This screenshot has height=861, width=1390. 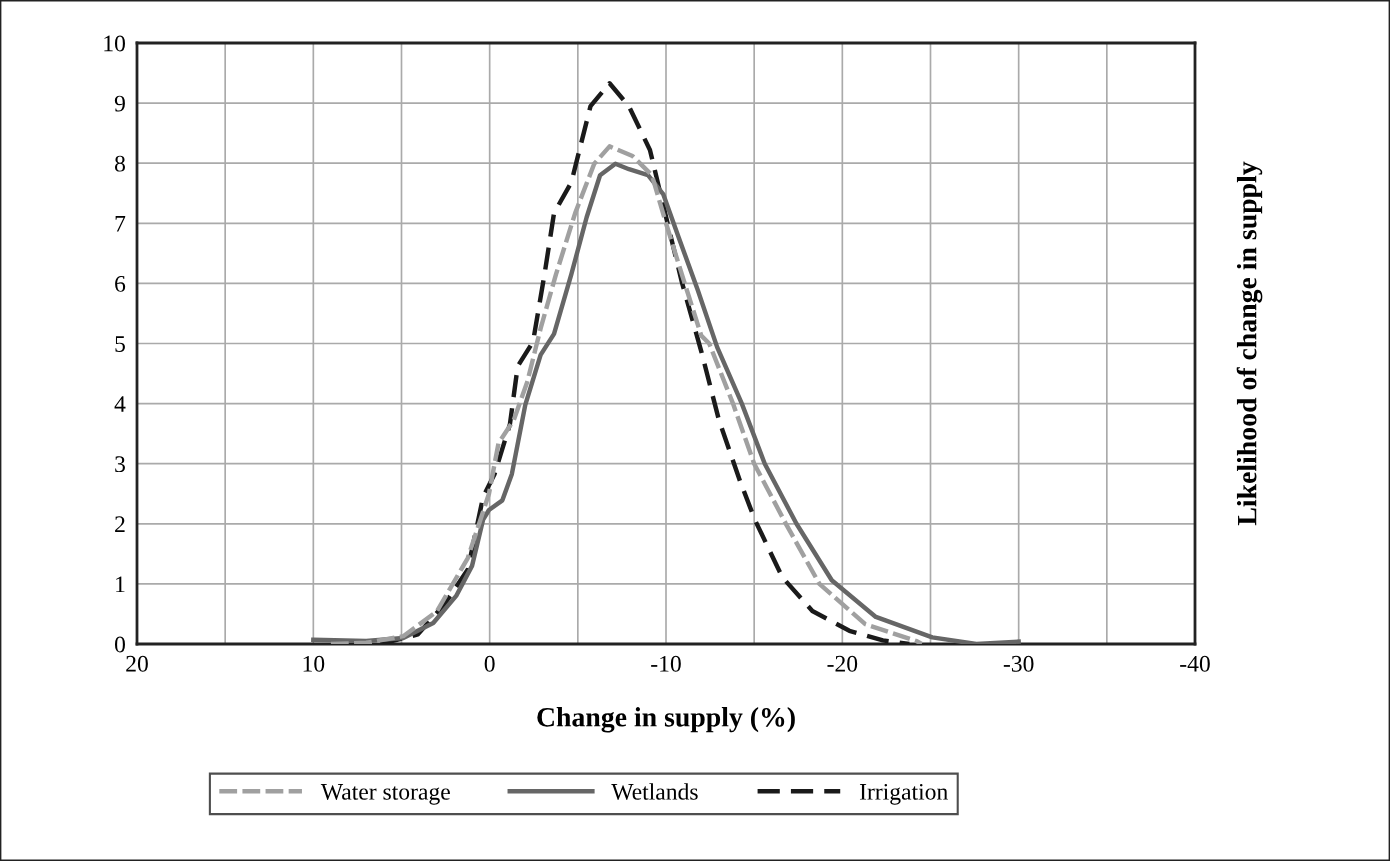 What do you see at coordinates (120, 524) in the screenshot?
I see `y-tick-label: 2` at bounding box center [120, 524].